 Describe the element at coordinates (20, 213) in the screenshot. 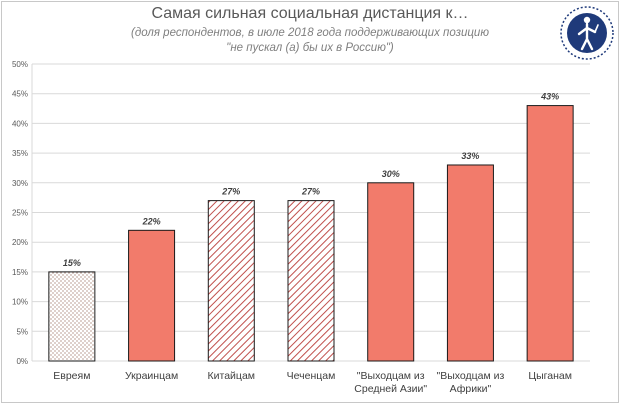

I see `y-tick-label: 25%` at that location.